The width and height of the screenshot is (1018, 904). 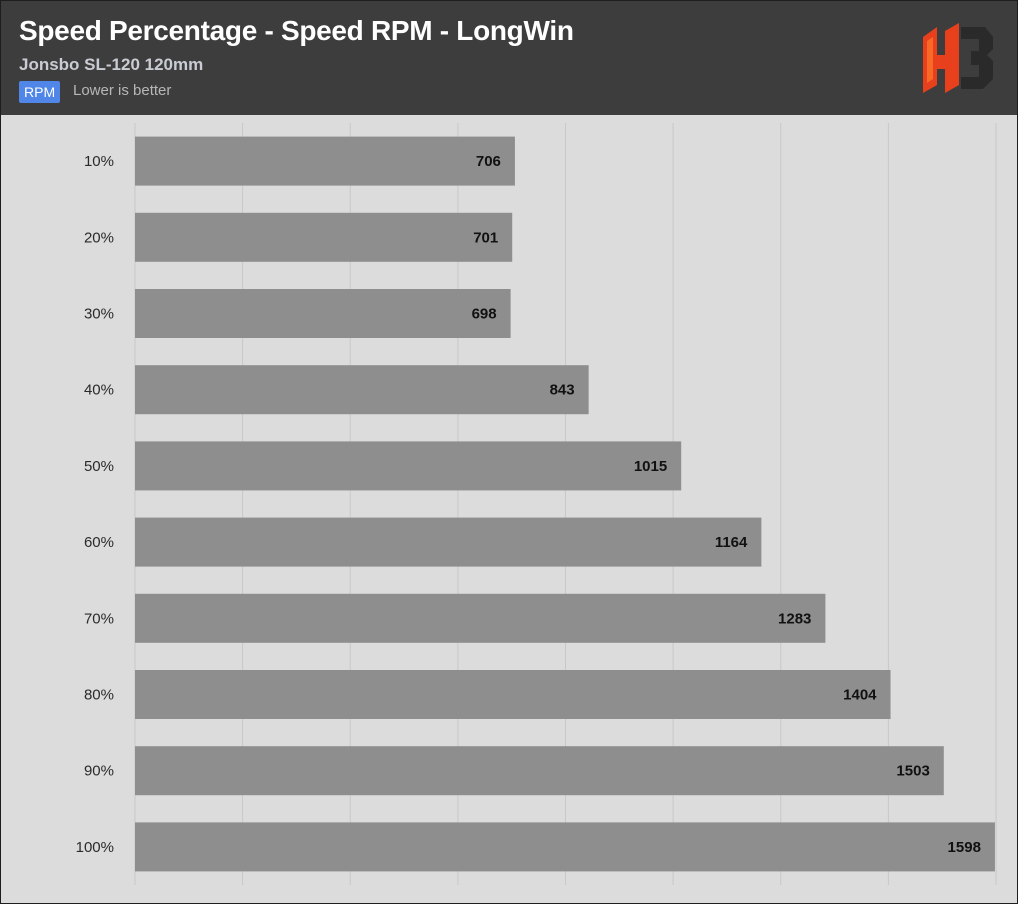 What do you see at coordinates (650, 466) in the screenshot?
I see `bar-value-label: 1015` at bounding box center [650, 466].